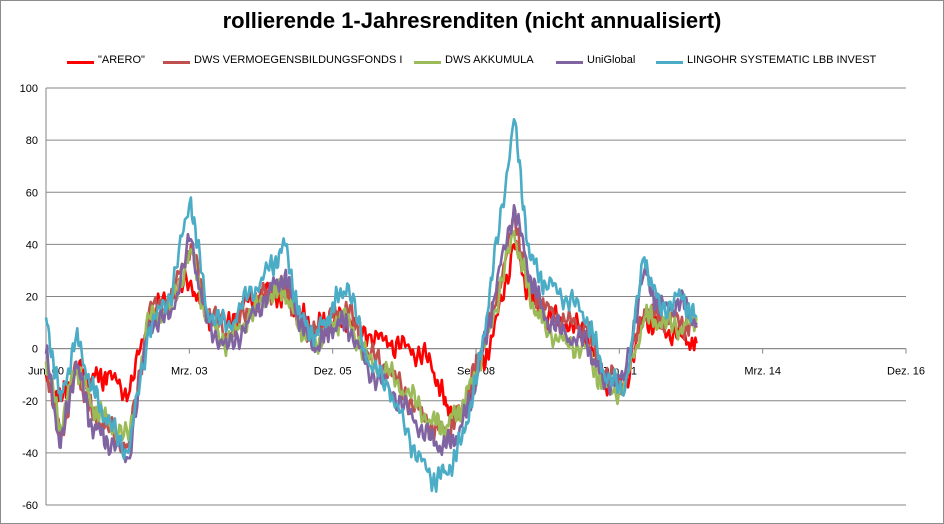 The image size is (944, 524). Describe the element at coordinates (906, 372) in the screenshot. I see `x-tick-label: Dez. 16` at that location.